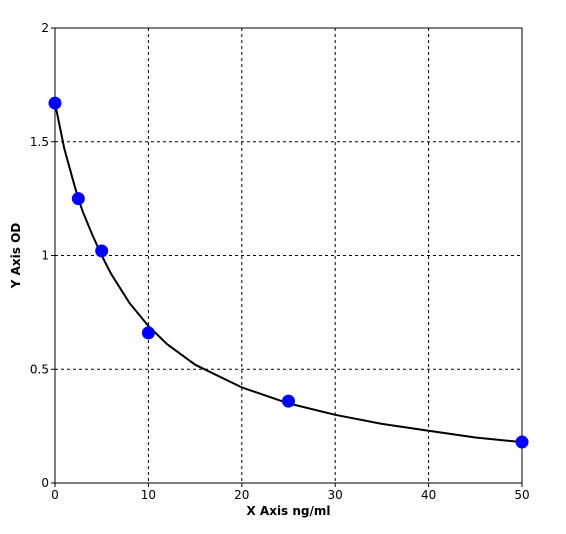 The height and width of the screenshot is (534, 566). I want to click on y-tick-label: 2, so click(45, 28).